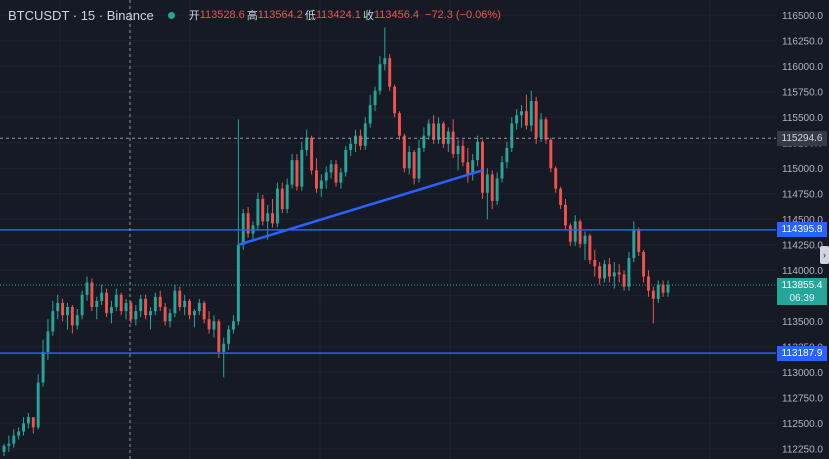  What do you see at coordinates (802, 41) in the screenshot?
I see `price-tick-label: 116250.0` at bounding box center [802, 41].